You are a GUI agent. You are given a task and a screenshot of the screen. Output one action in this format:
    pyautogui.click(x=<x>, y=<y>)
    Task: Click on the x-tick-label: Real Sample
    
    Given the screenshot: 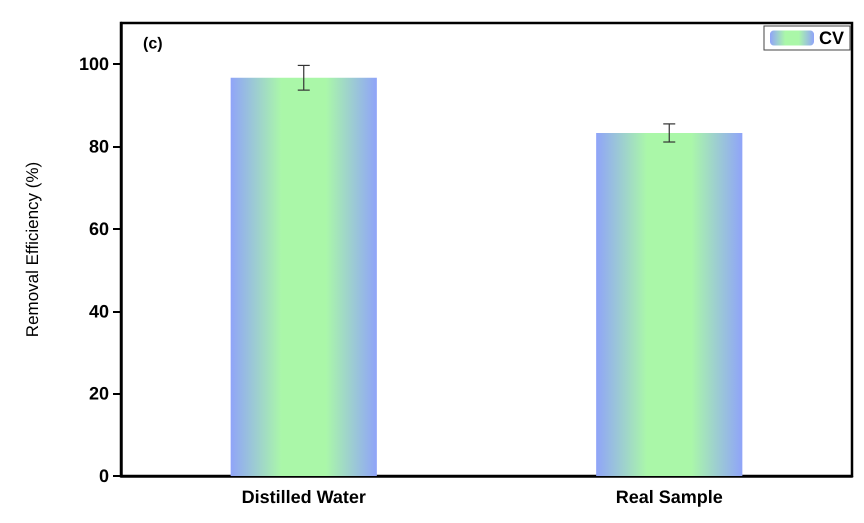 What is the action you would take?
    pyautogui.click(x=669, y=497)
    